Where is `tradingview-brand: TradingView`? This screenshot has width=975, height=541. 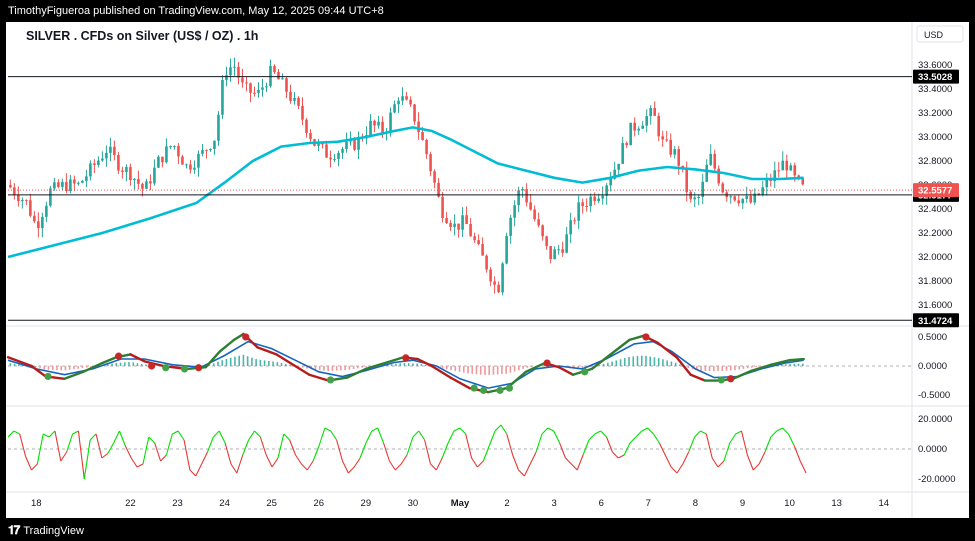 tradingview-brand: TradingView is located at coordinates (53, 530).